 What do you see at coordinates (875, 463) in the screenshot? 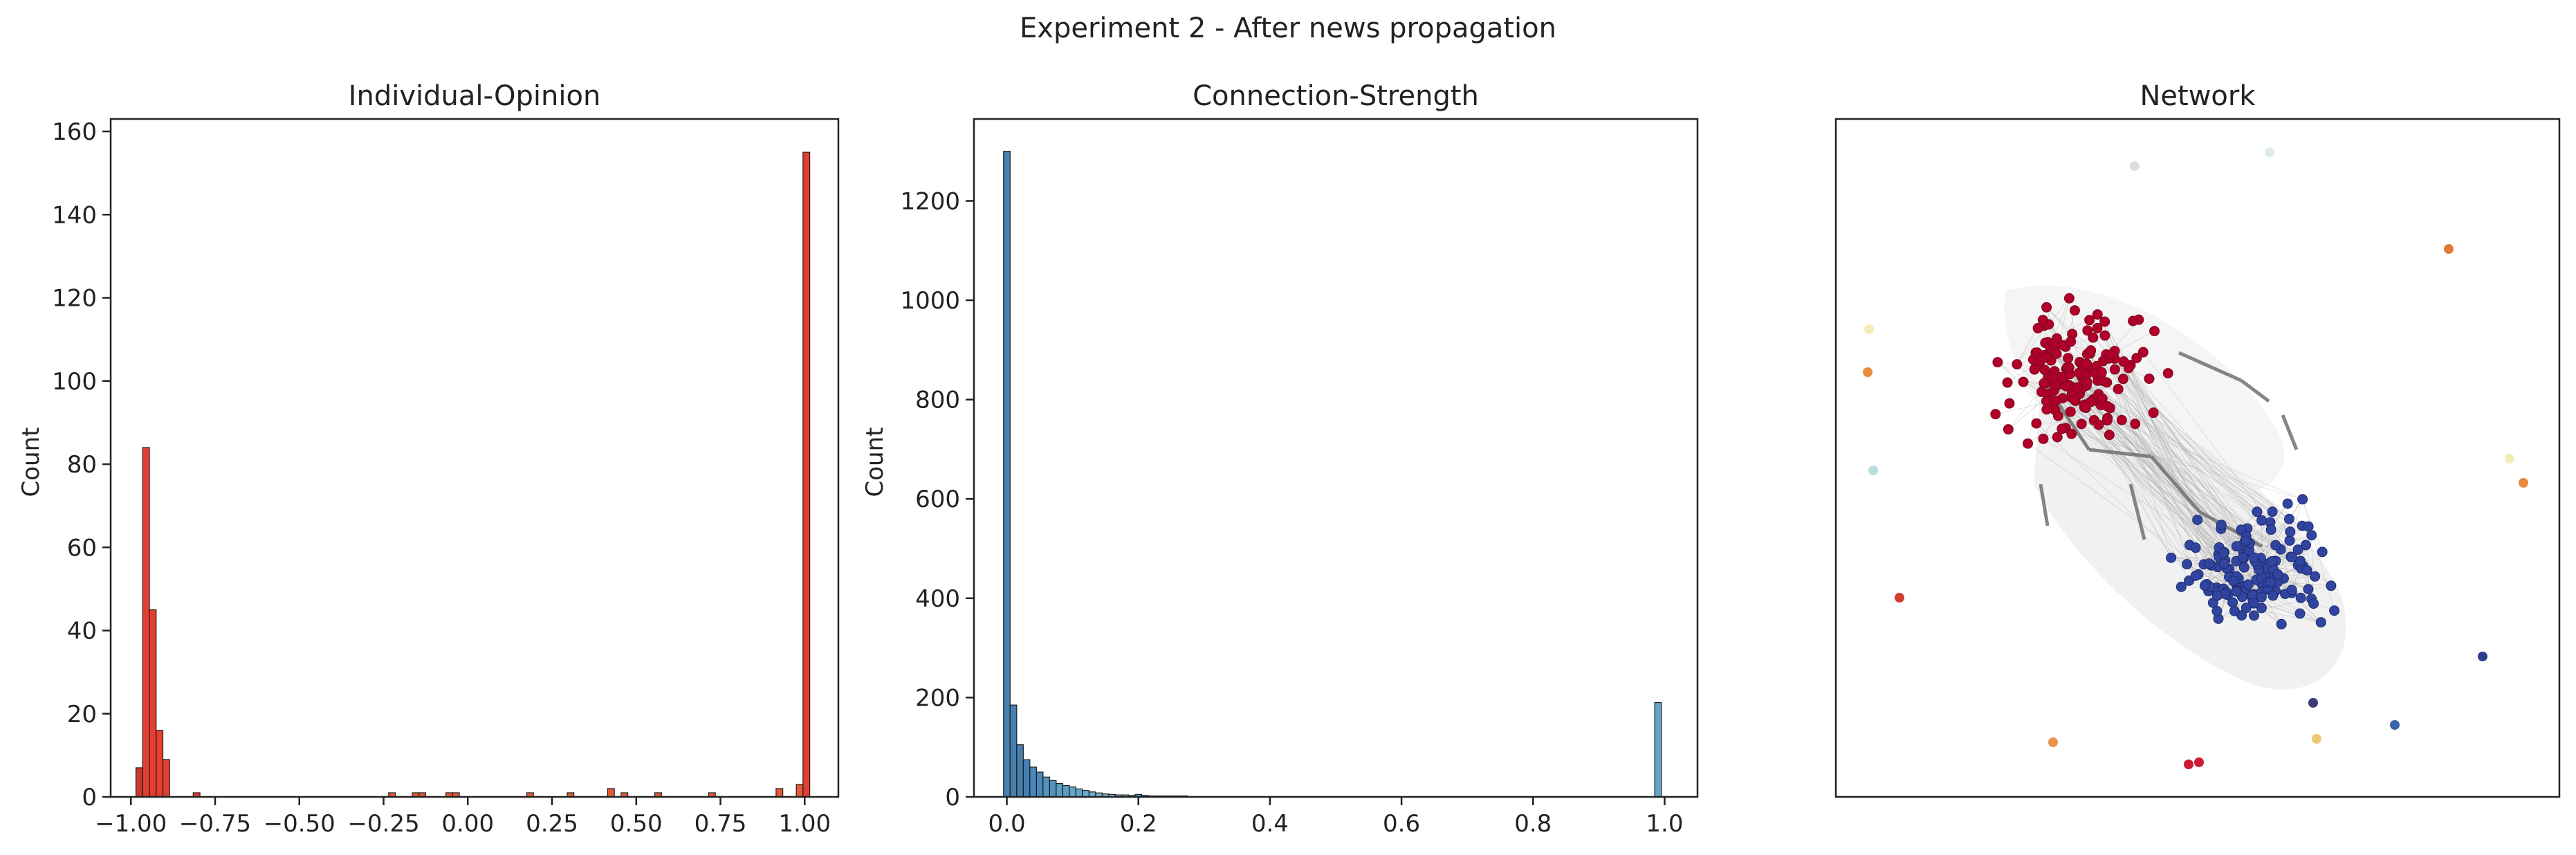
I see `strength-ylabel: Count` at bounding box center [875, 463].